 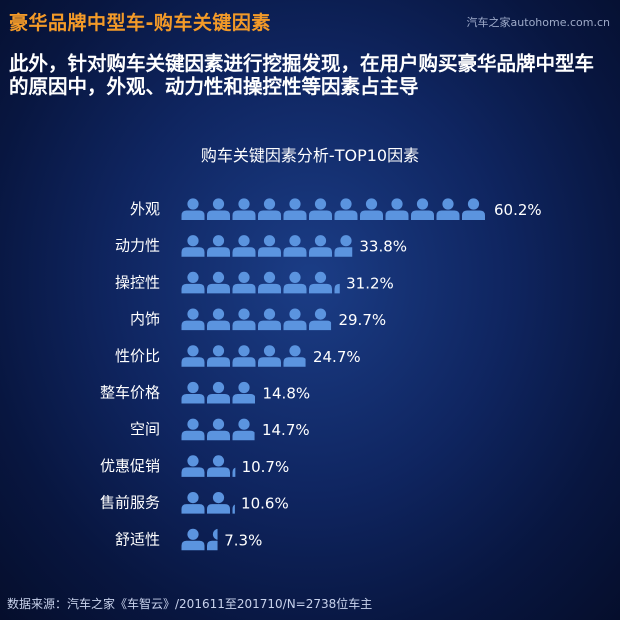 I want to click on value-label: 31.2%, so click(x=370, y=283).